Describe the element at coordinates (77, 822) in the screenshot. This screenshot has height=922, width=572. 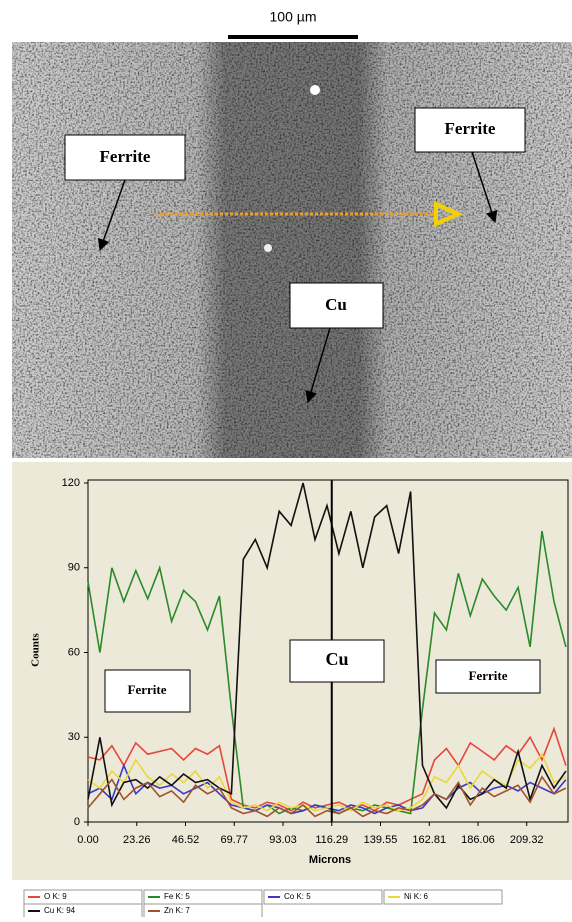
I see `y-tick-label: 0` at that location.